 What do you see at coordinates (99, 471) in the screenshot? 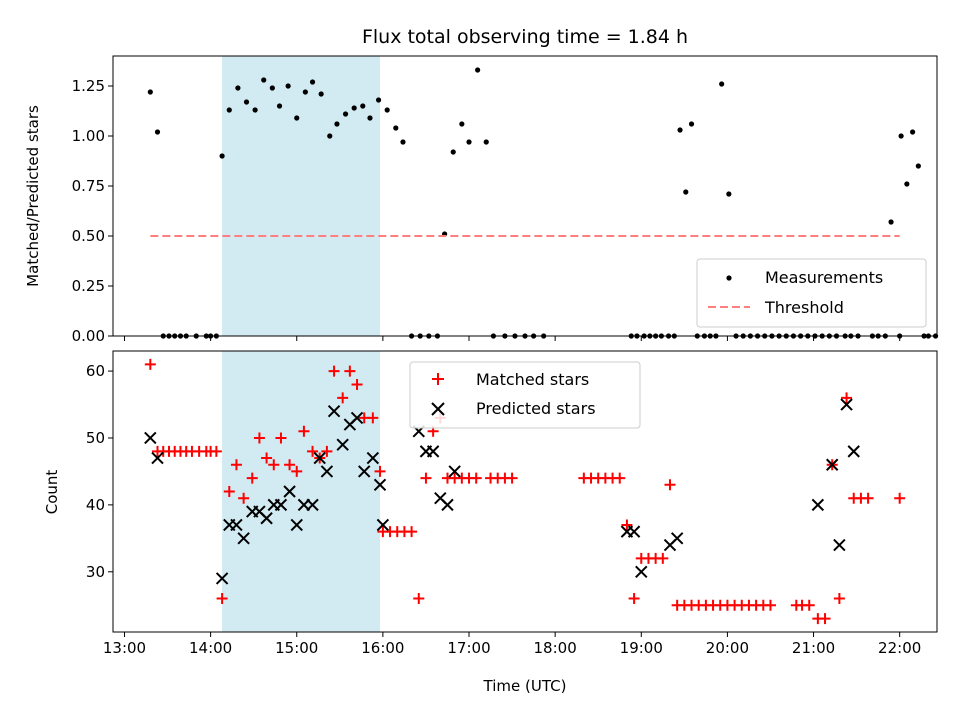
I see `bottom-y-ticks: 30 40 50 60` at bounding box center [99, 471].